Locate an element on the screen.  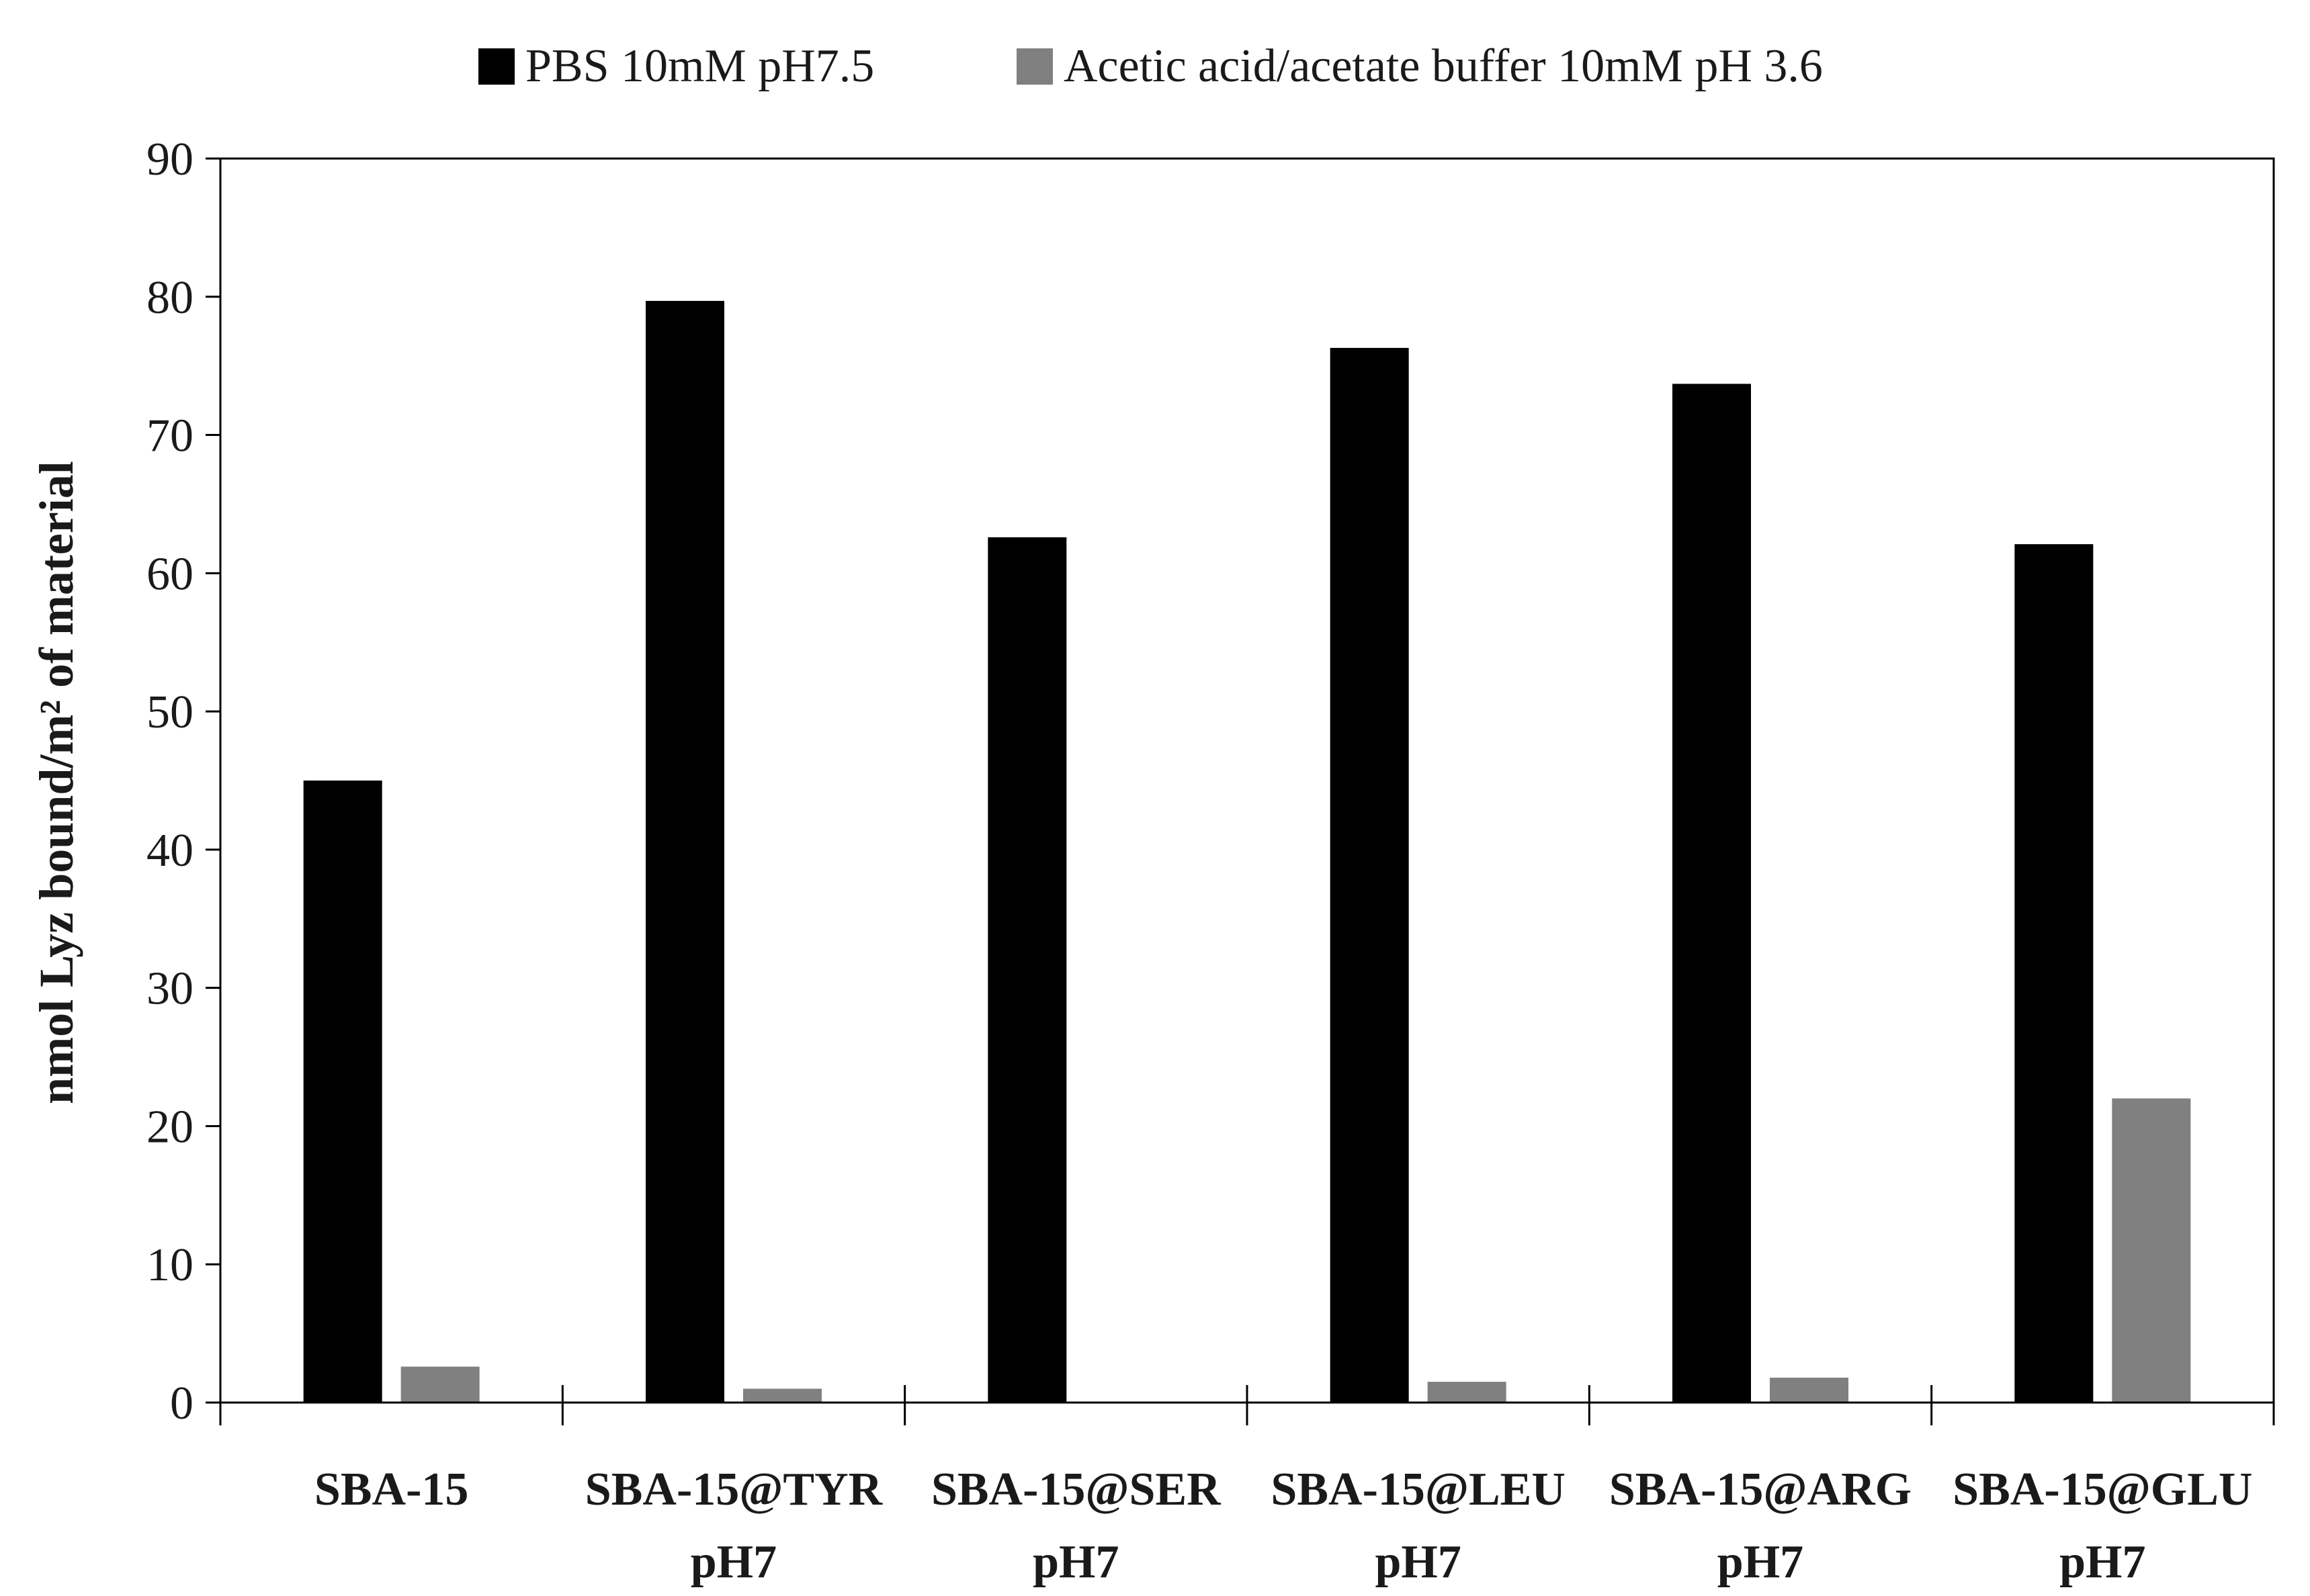
x-category-label: SBA-15@LEU is located at coordinates (1418, 1490).